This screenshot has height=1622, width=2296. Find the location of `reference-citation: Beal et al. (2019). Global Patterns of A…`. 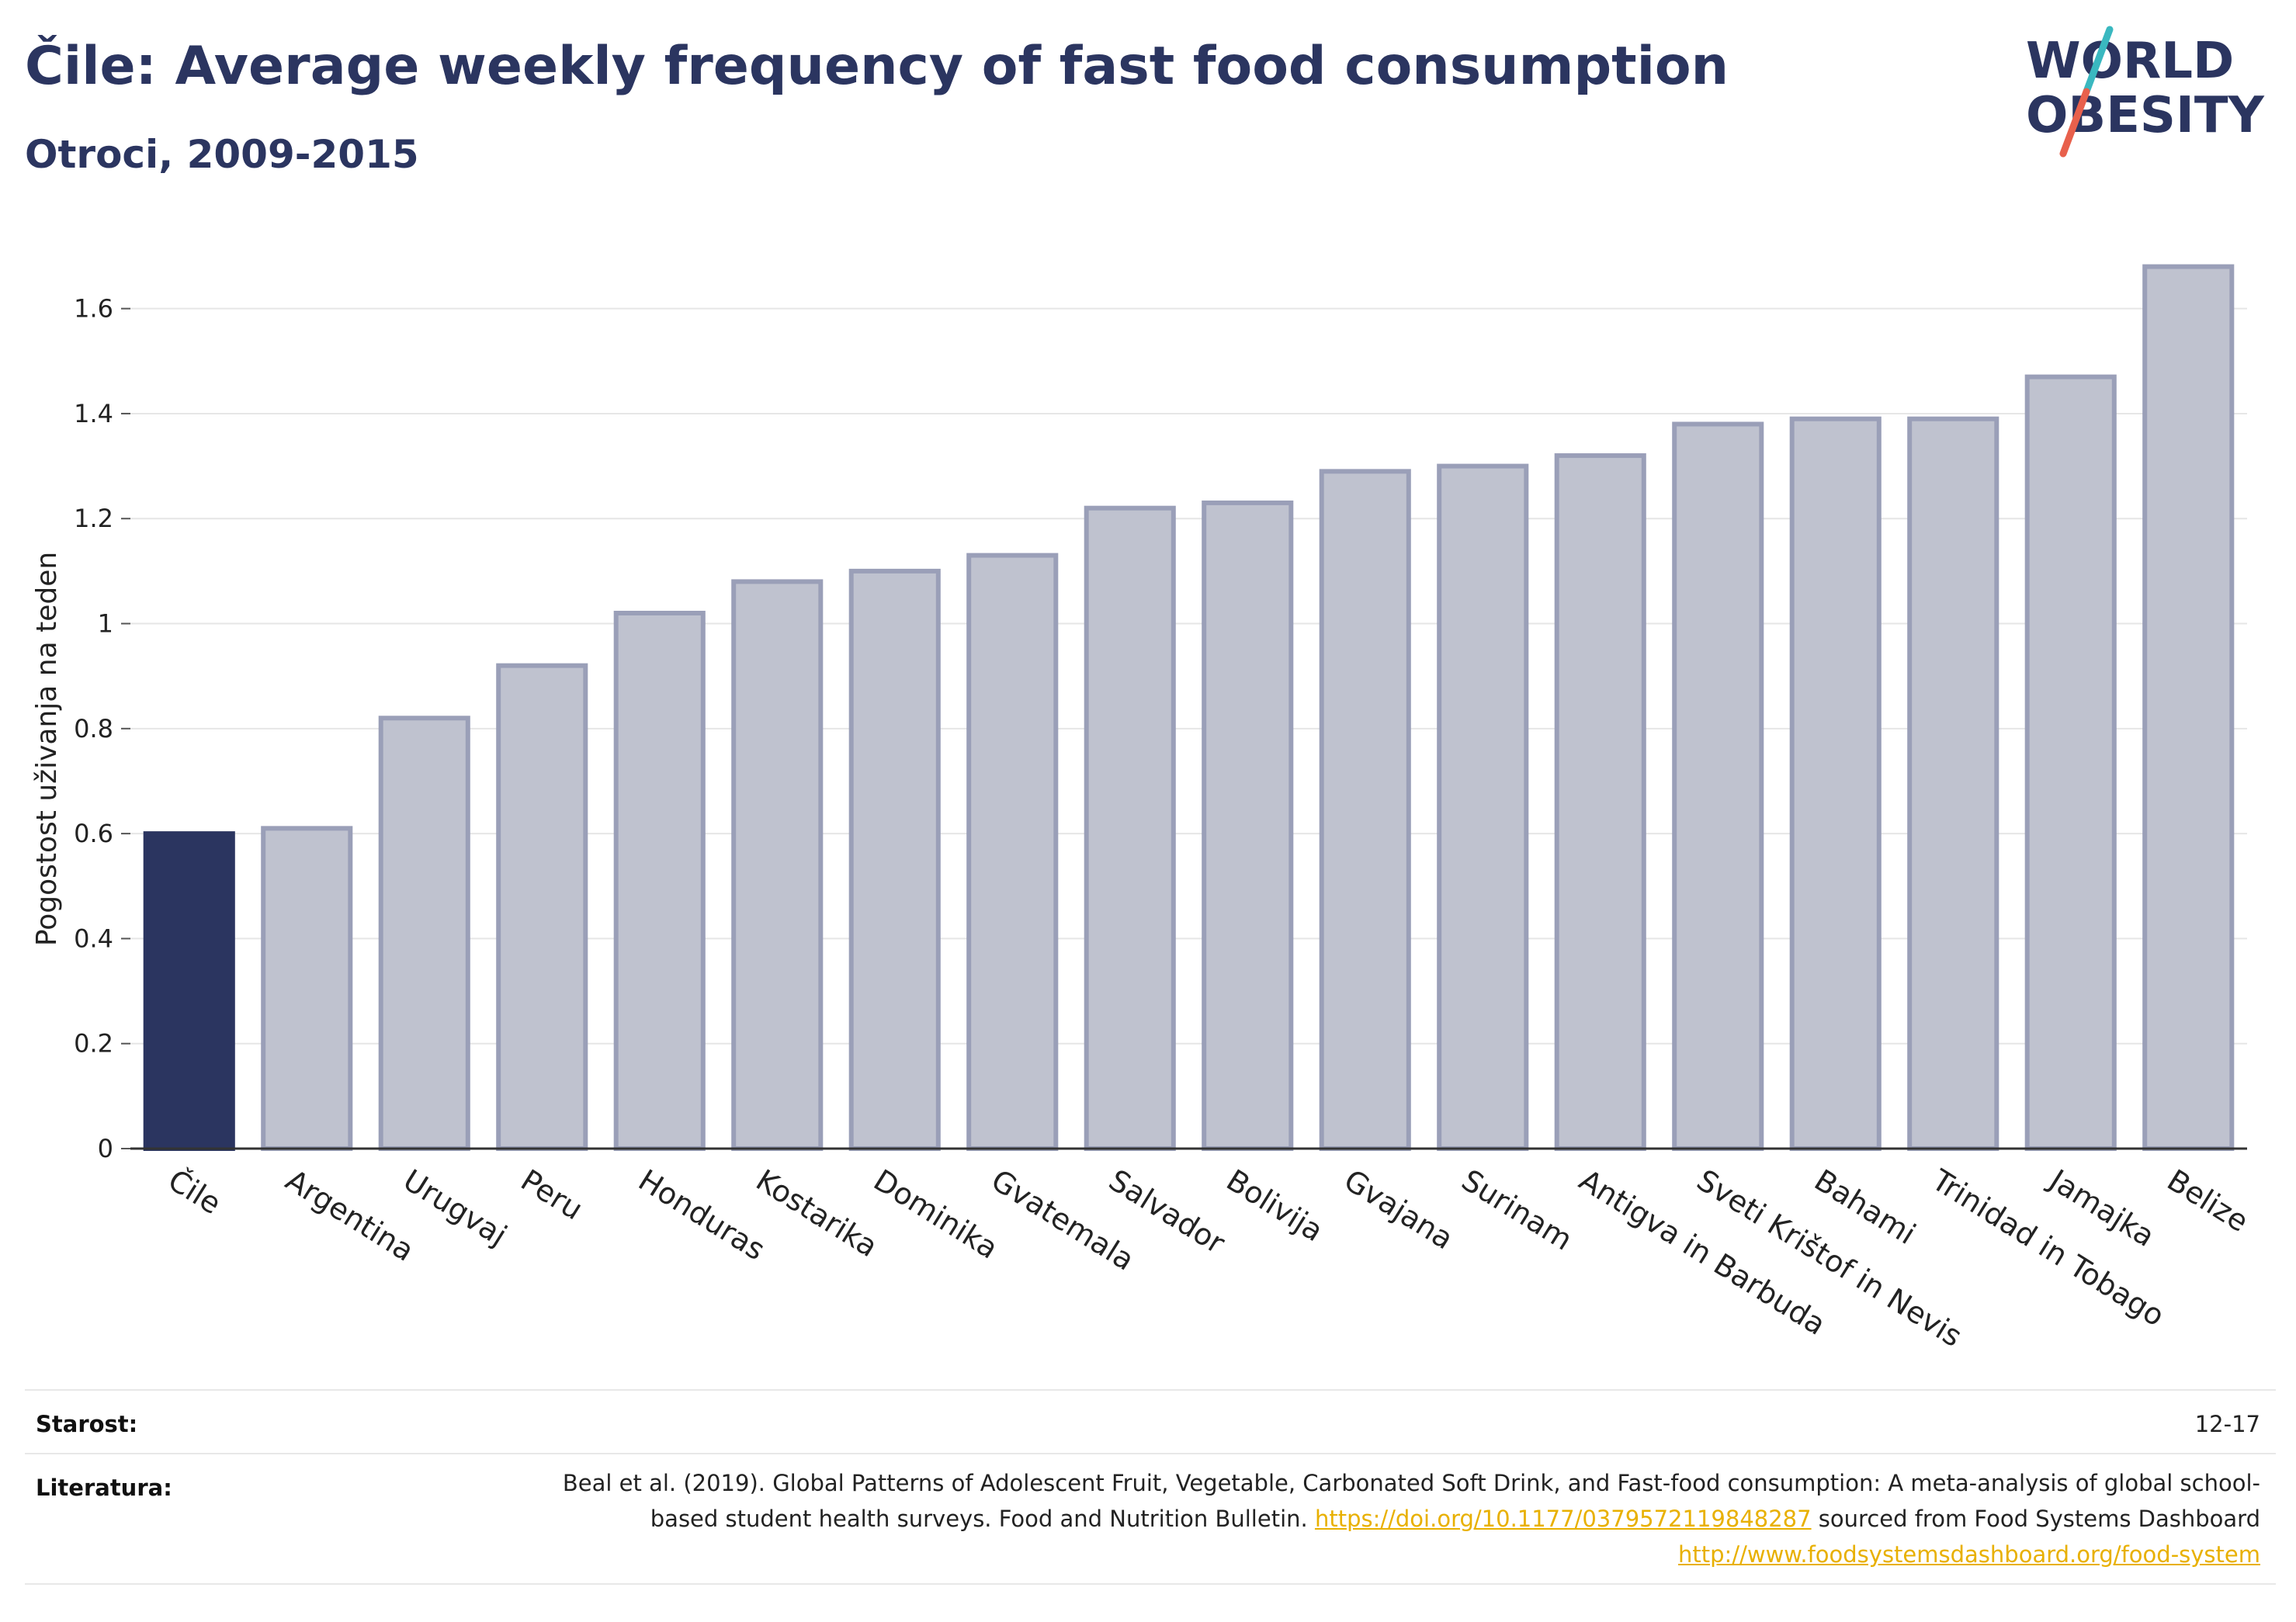

reference-citation: Beal et al. (2019). Global Patterns of A… is located at coordinates (1411, 1501).